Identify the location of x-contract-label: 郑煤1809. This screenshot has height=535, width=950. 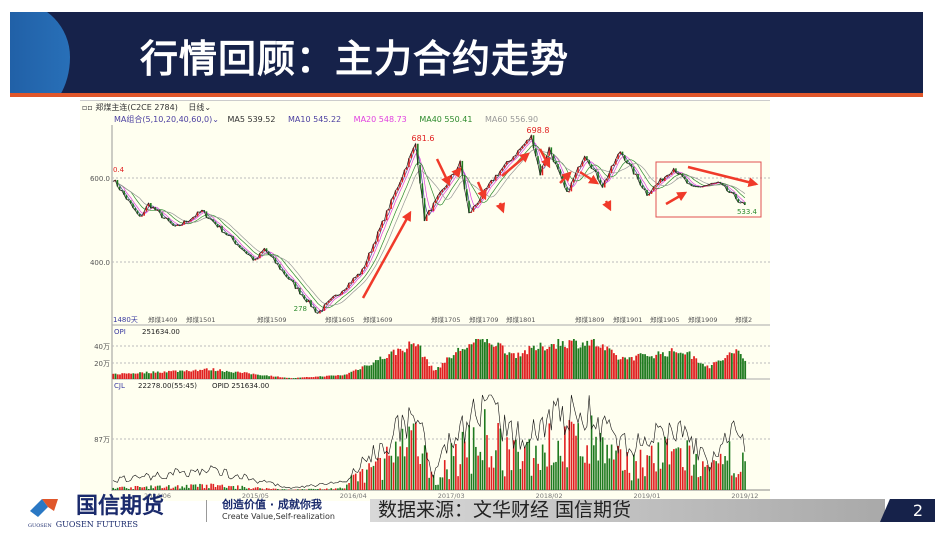
(590, 319).